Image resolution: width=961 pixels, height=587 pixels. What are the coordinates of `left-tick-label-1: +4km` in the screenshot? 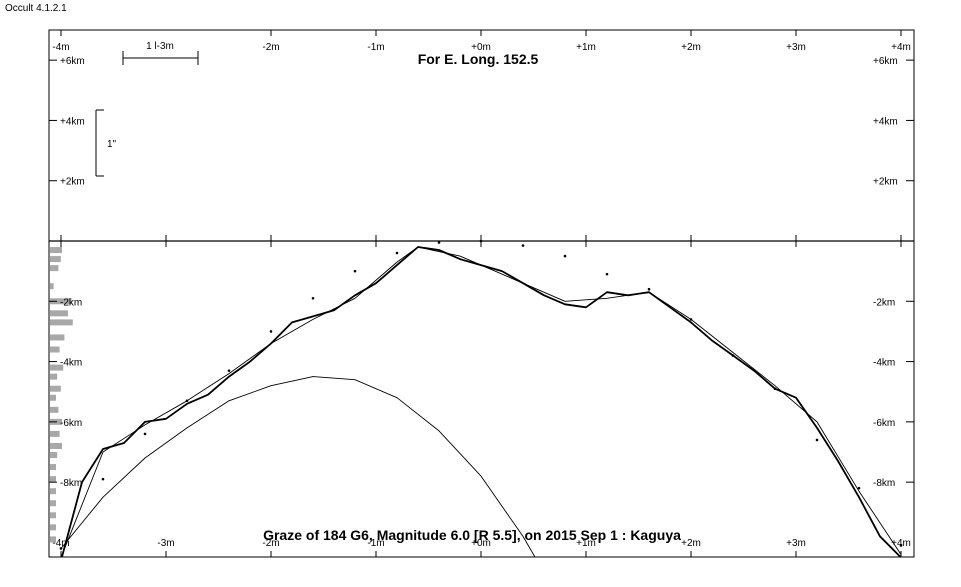 It's located at (72, 121).